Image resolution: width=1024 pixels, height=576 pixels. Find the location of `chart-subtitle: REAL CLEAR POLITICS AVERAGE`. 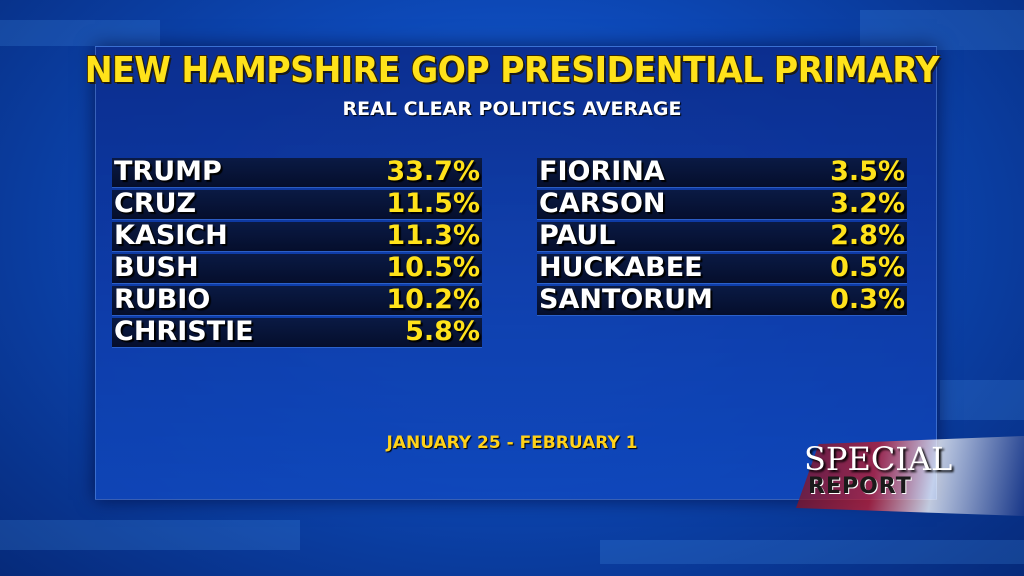

chart-subtitle: REAL CLEAR POLITICS AVERAGE is located at coordinates (512, 109).